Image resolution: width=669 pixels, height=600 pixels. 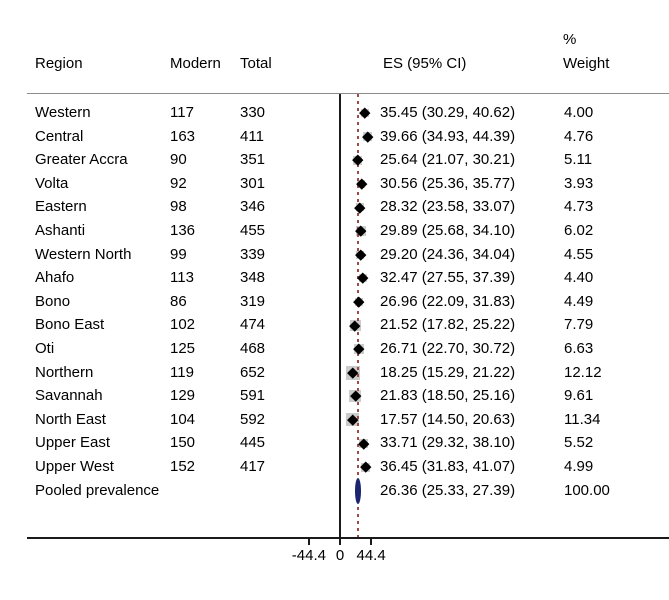 What do you see at coordinates (253, 325) in the screenshot?
I see `total-value: 474` at bounding box center [253, 325].